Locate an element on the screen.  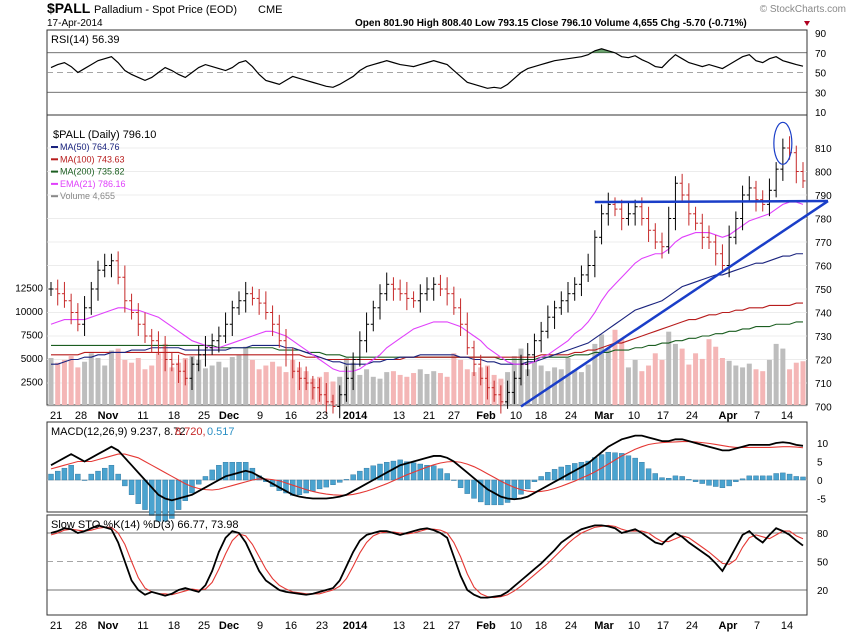
x-axis-label-bottom: Feb is located at coordinates (486, 626).